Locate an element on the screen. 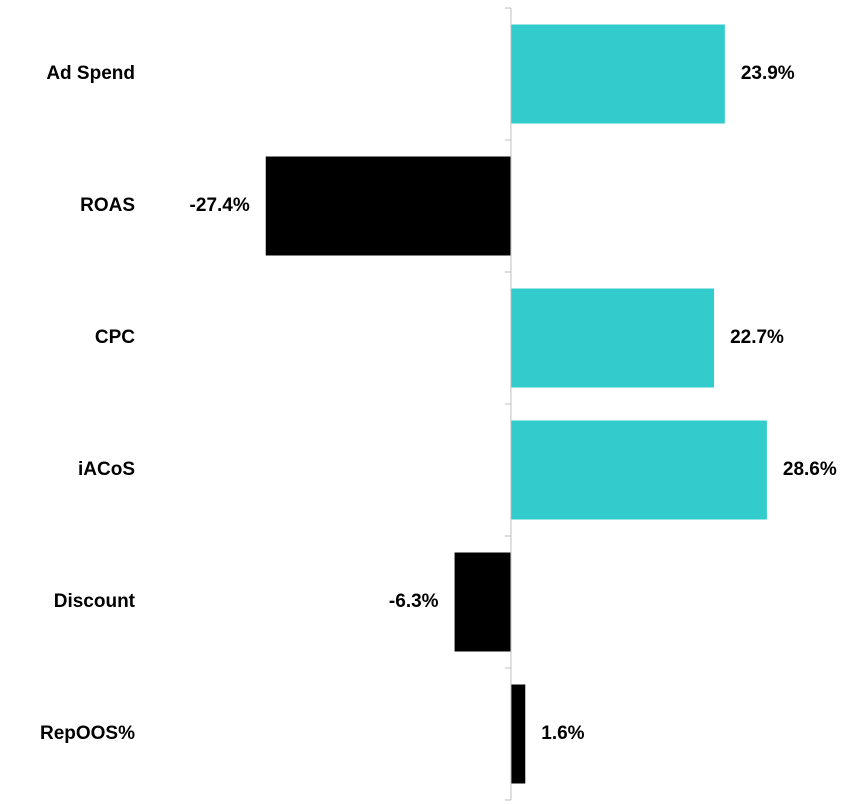  value-label: 22.7% is located at coordinates (757, 337).